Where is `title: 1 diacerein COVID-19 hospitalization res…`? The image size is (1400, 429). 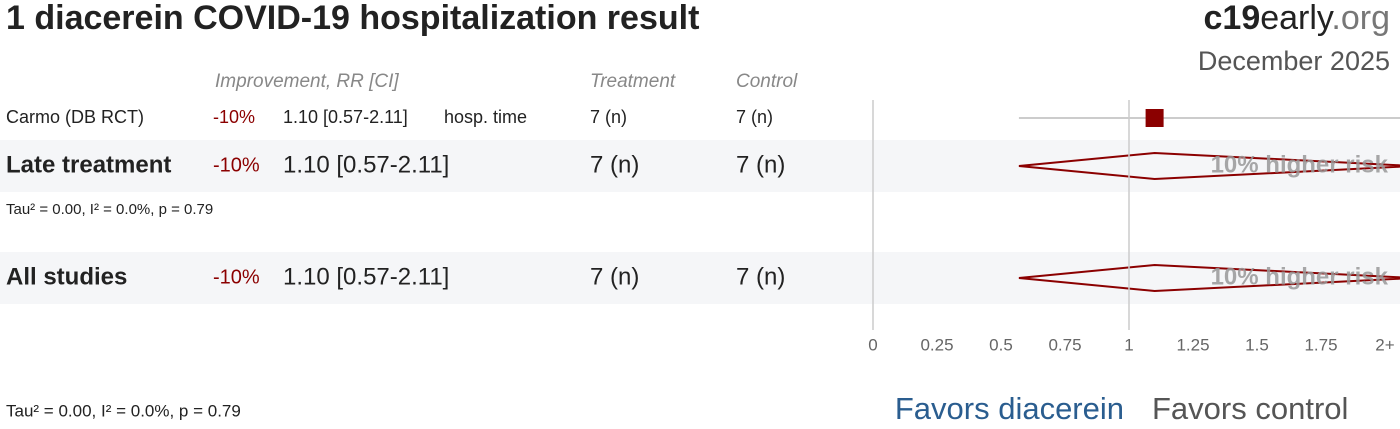 title: 1 diacerein COVID-19 hospitalization res… is located at coordinates (352, 18).